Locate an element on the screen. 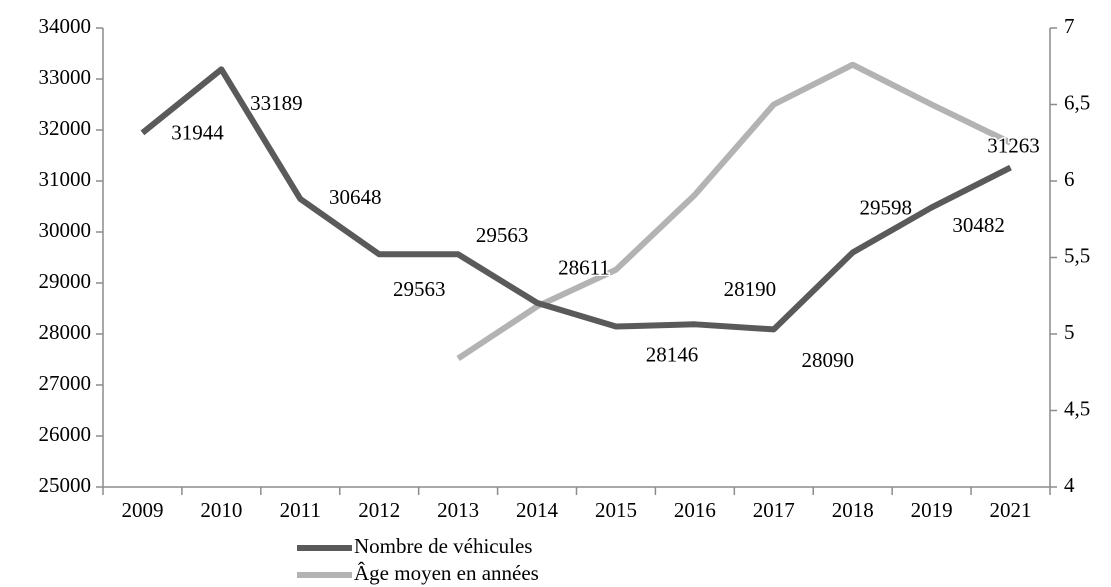  y-tick-label: 28000 is located at coordinates (65, 332).